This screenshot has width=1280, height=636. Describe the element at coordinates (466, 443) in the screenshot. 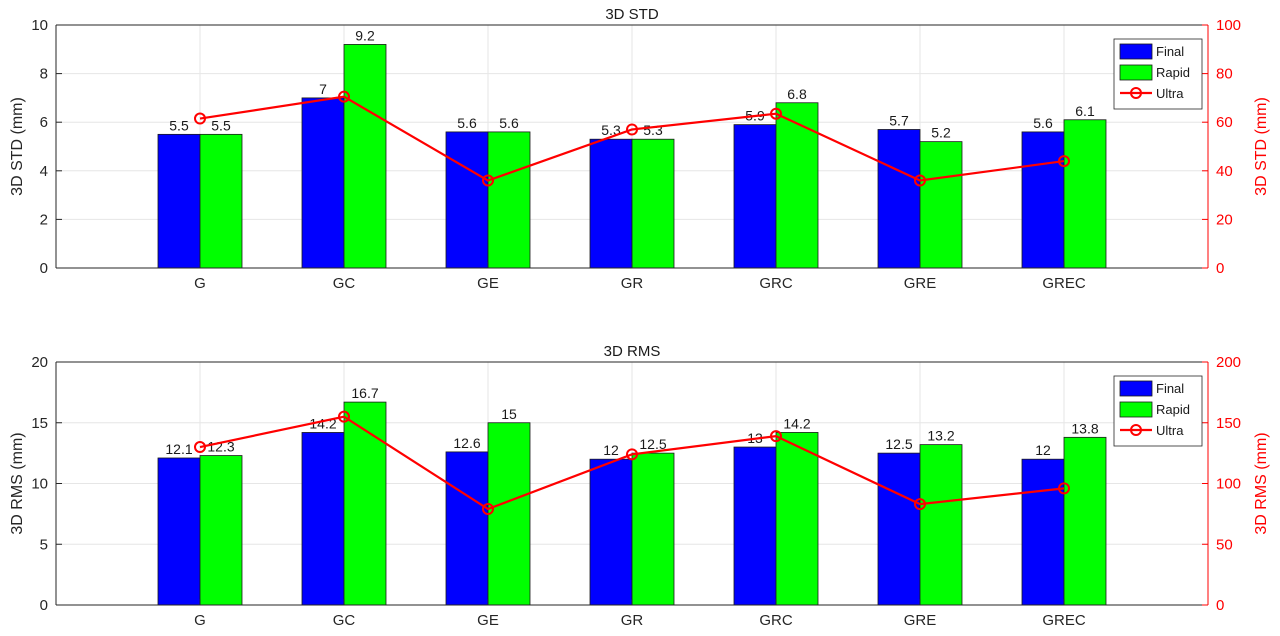

I see `data-label-final: 12.6` at that location.